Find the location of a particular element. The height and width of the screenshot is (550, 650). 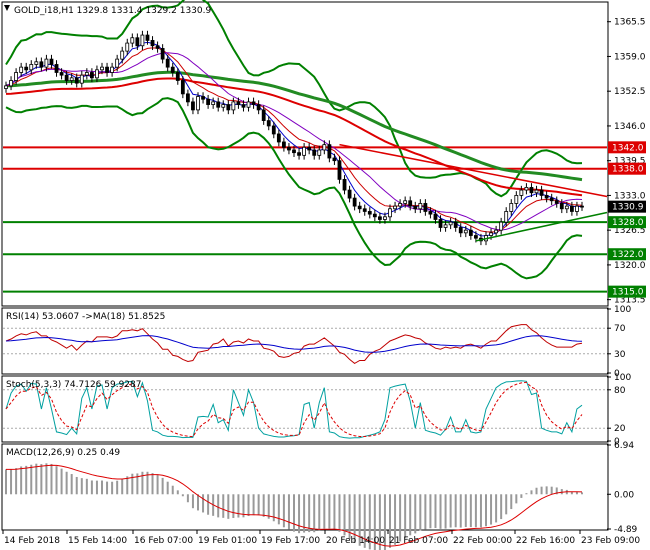

level-label-text: 1330.9 is located at coordinates (628, 208).